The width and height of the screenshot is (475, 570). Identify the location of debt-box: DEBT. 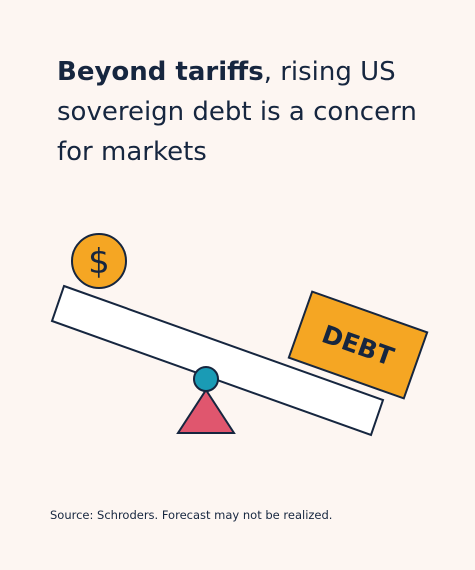
(358, 345).